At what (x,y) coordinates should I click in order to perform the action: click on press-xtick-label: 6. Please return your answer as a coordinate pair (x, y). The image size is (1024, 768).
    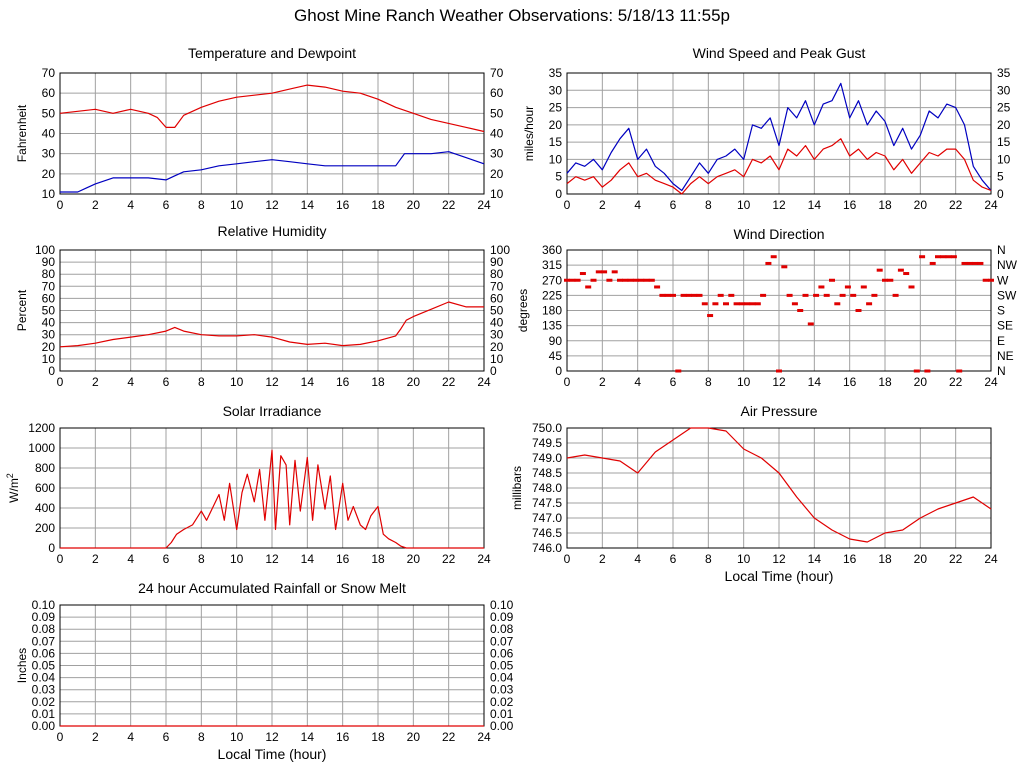
    Looking at the image, I should click on (673, 559).